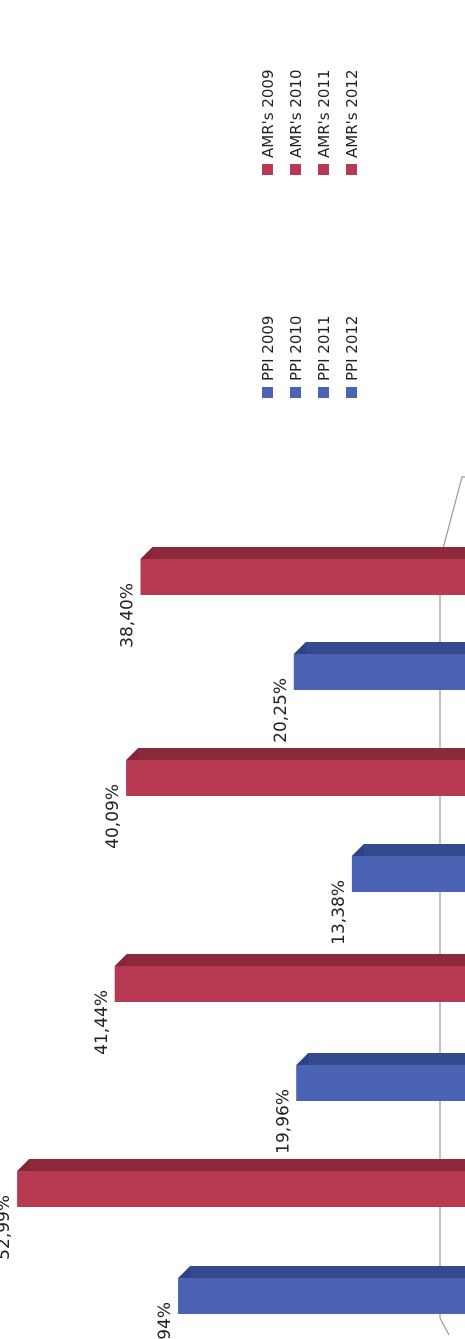 This screenshot has width=465, height=1339. I want to click on bar-ppi-2012, so click(379, 666).